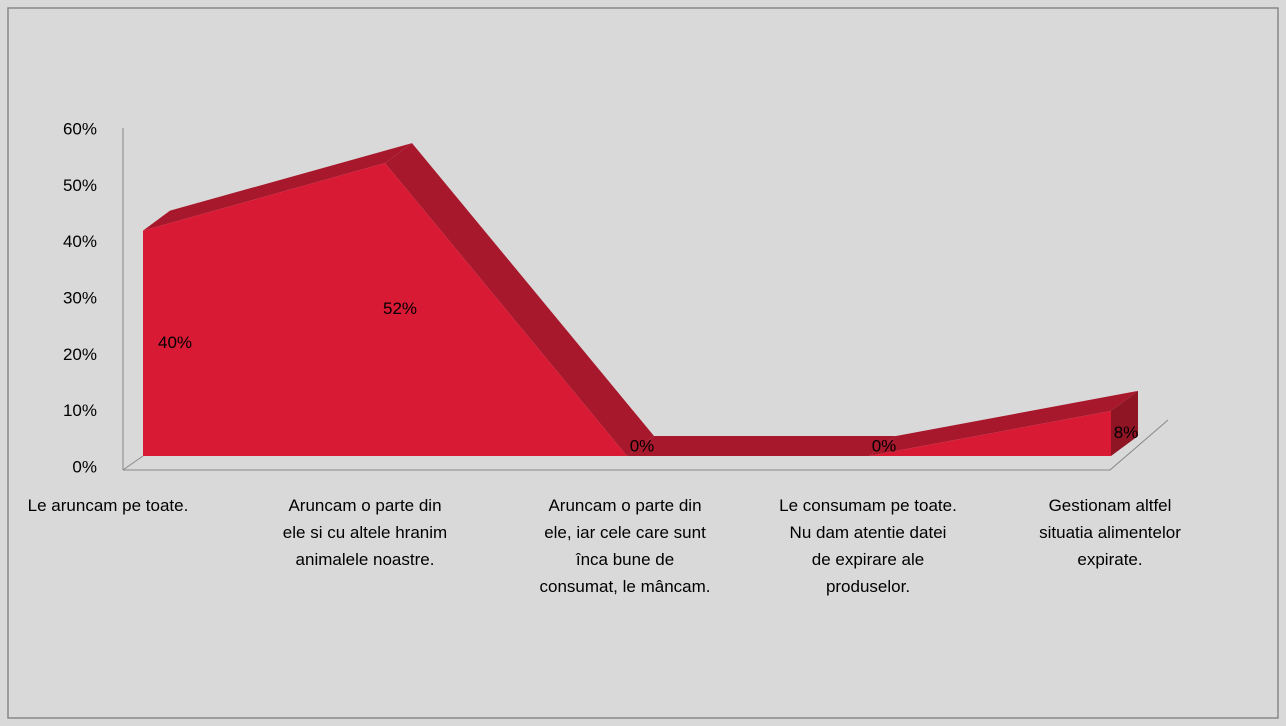 The width and height of the screenshot is (1286, 726). Describe the element at coordinates (80, 354) in the screenshot. I see `y-tick-label: 20%` at that location.